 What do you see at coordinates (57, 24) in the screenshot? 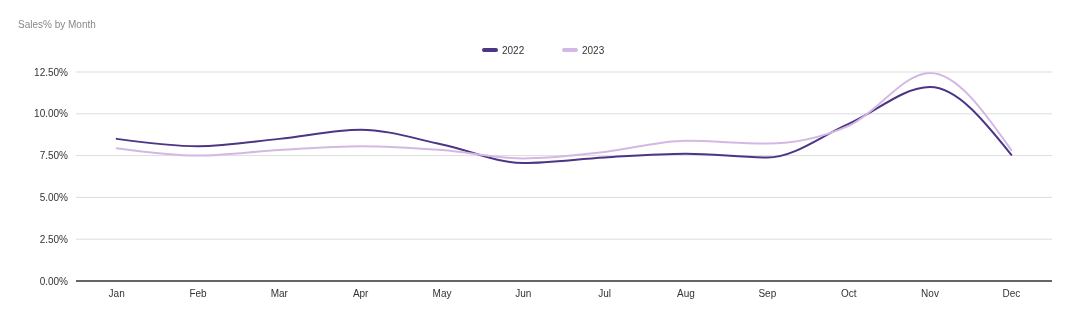
I see `chart-title: Sales% by Month` at bounding box center [57, 24].